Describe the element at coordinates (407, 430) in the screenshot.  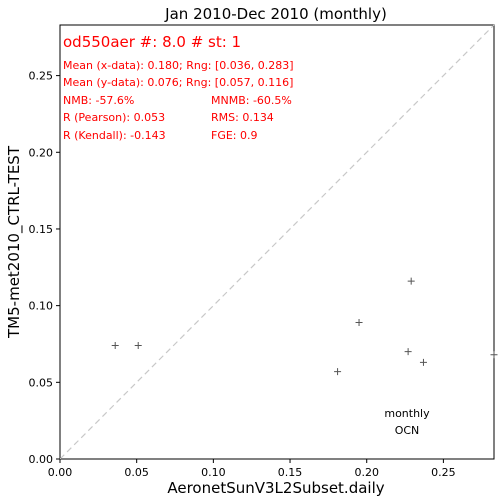
I see `annotation-ocn: OCN` at that location.